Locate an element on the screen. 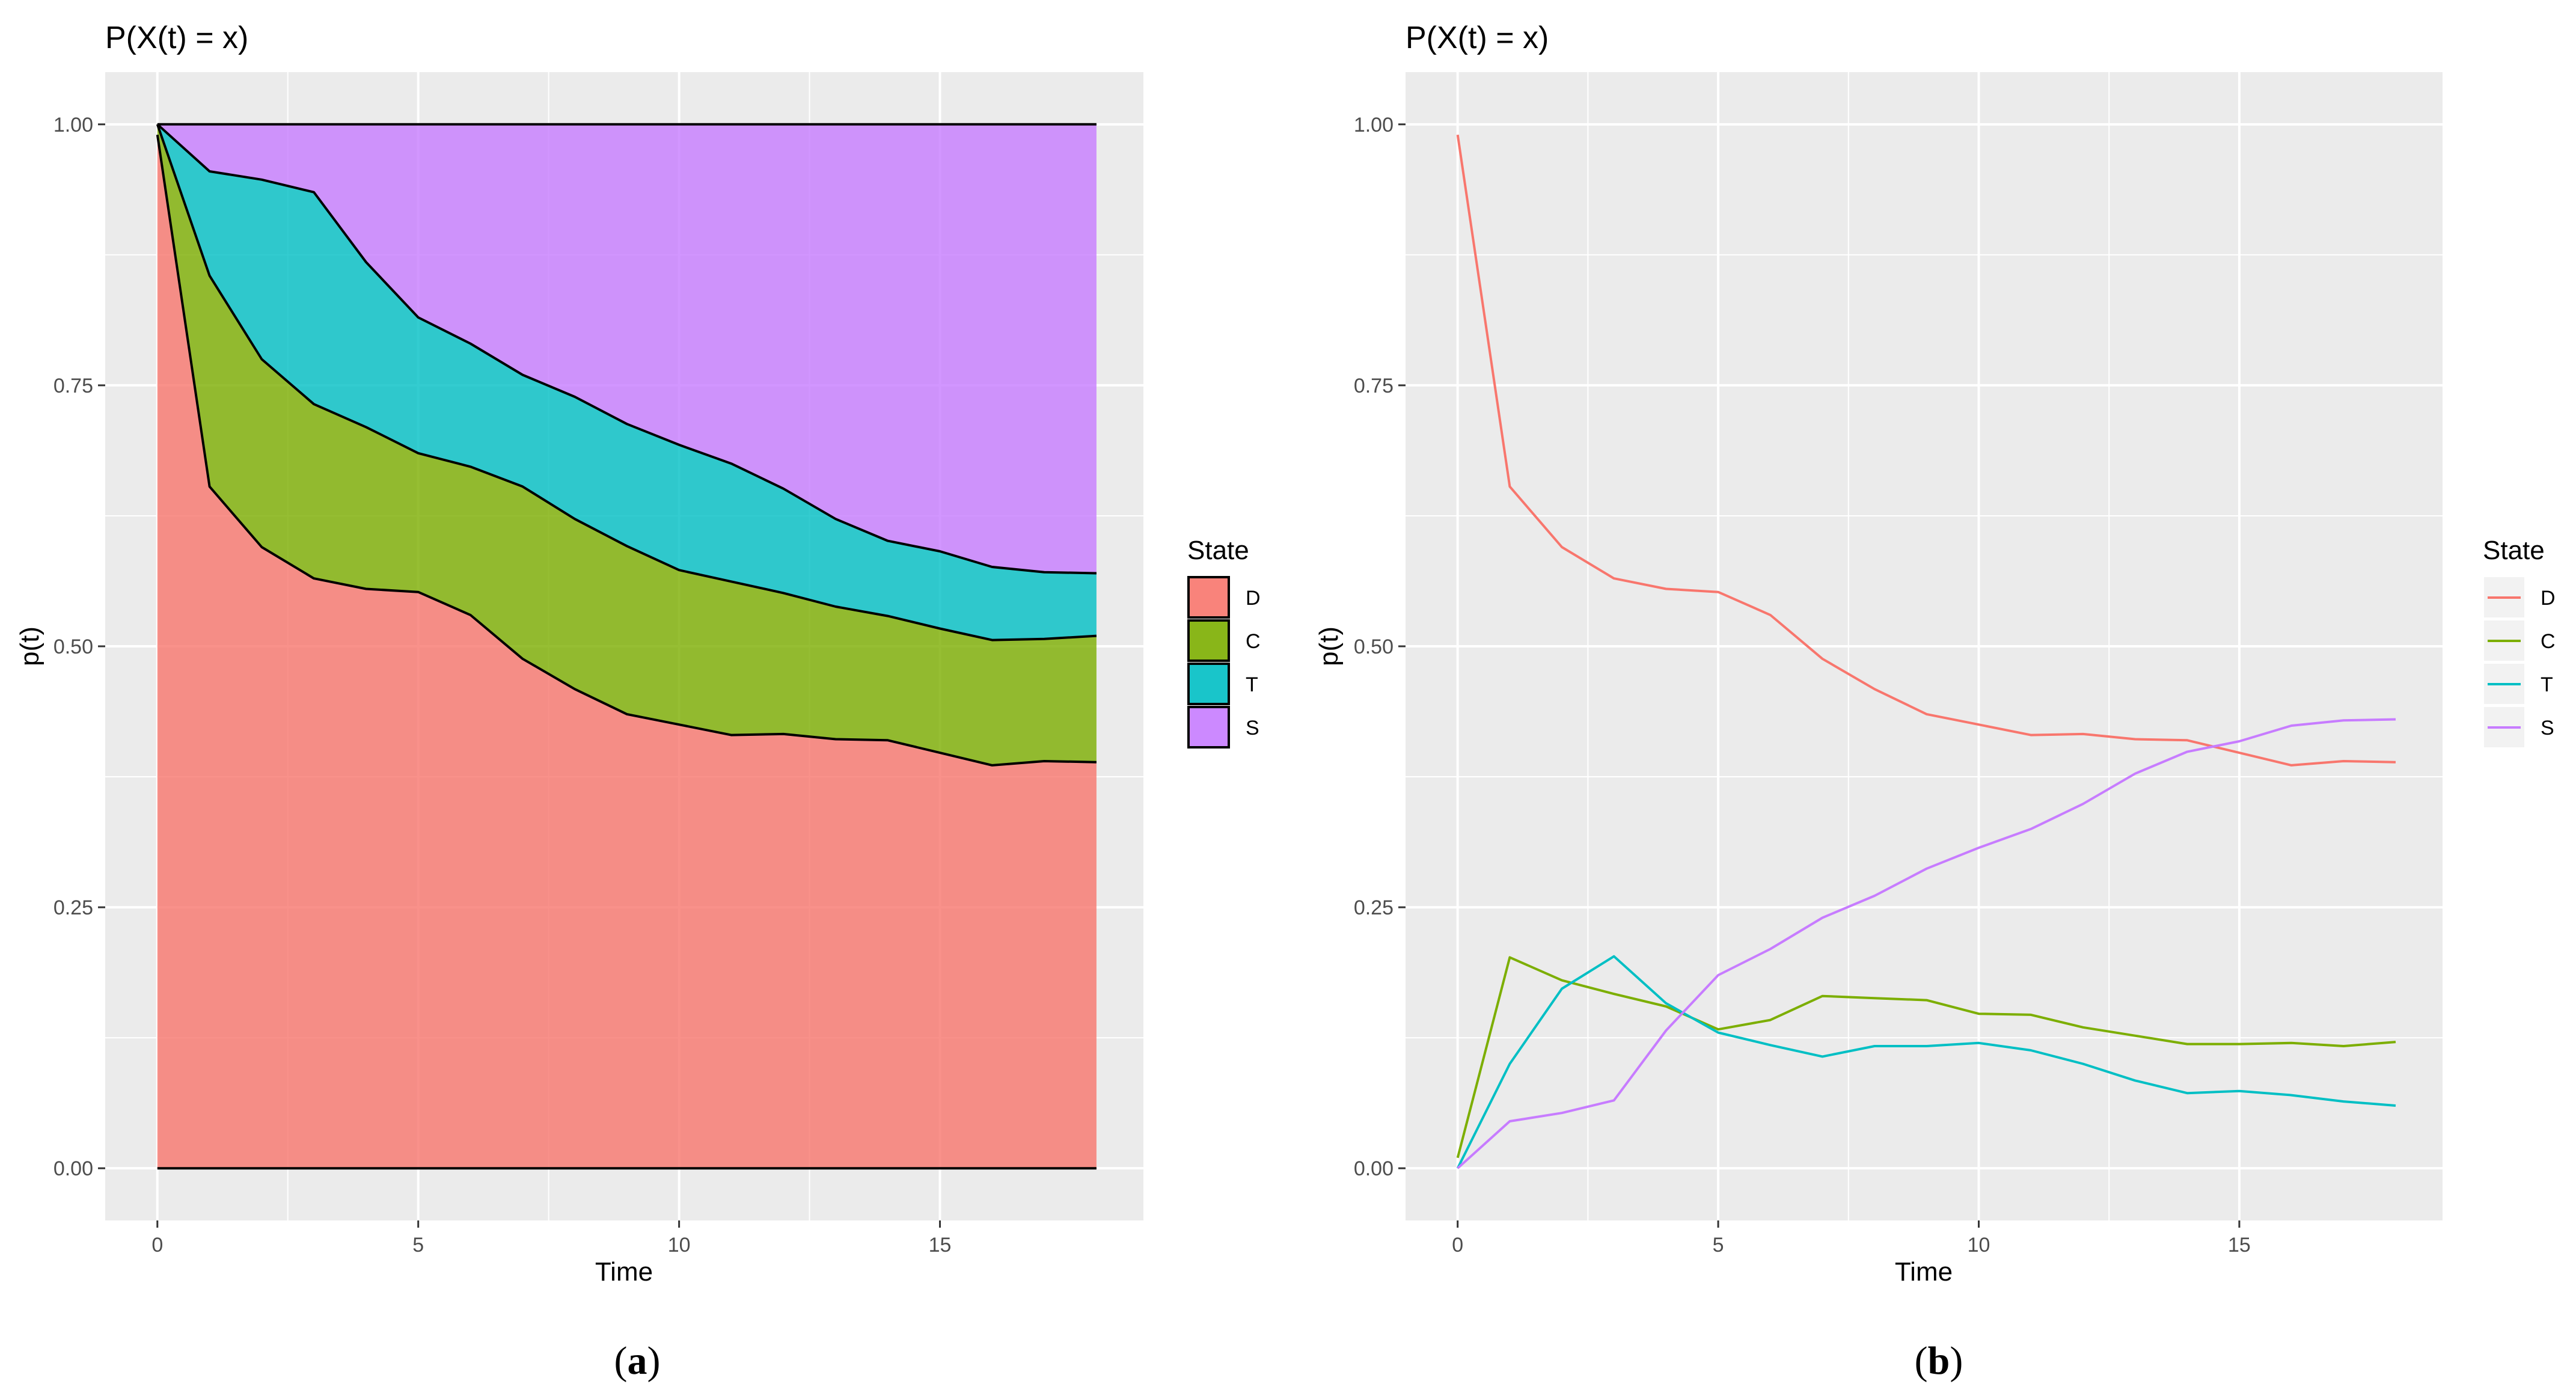  legend-key-T is located at coordinates (1208, 684).